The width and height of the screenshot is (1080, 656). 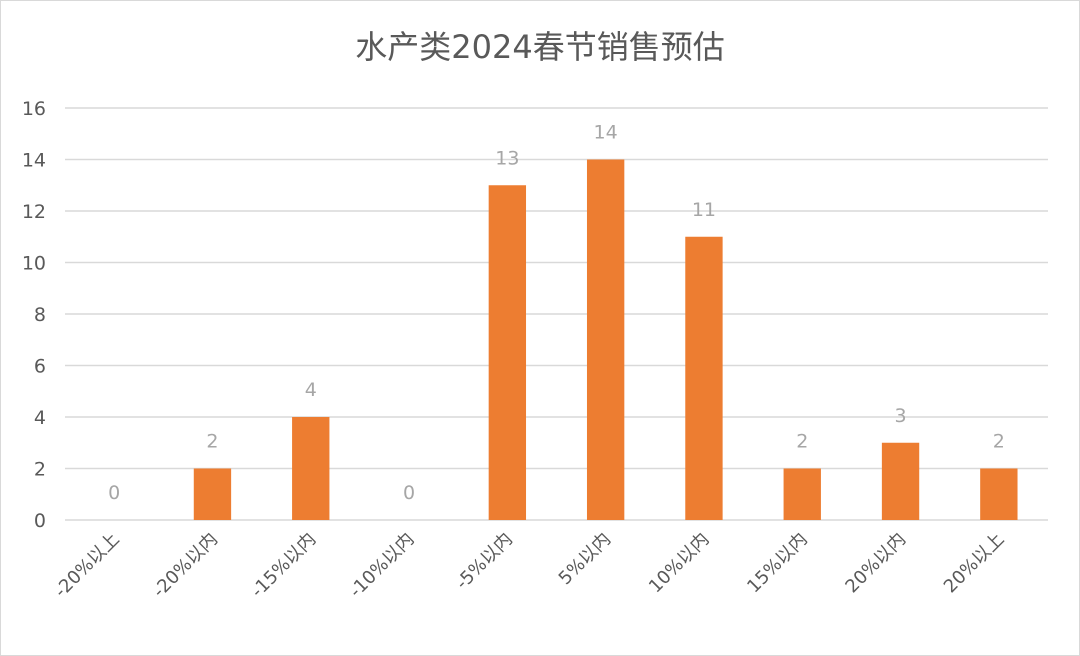 I want to click on y-tick-label: 14, so click(x=34, y=161).